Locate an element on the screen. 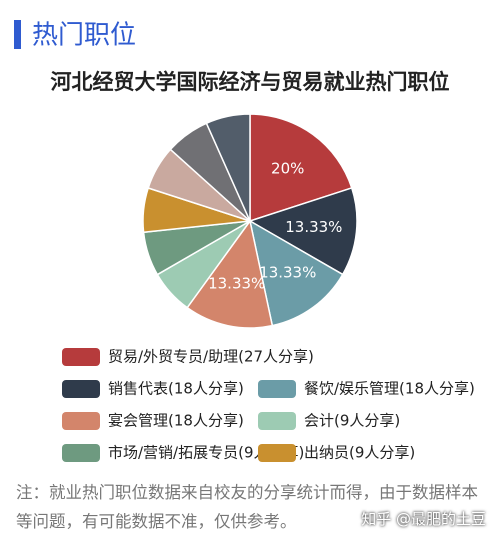 This screenshot has height=544, width=500. header-title: 热门职位 is located at coordinates (84, 36).